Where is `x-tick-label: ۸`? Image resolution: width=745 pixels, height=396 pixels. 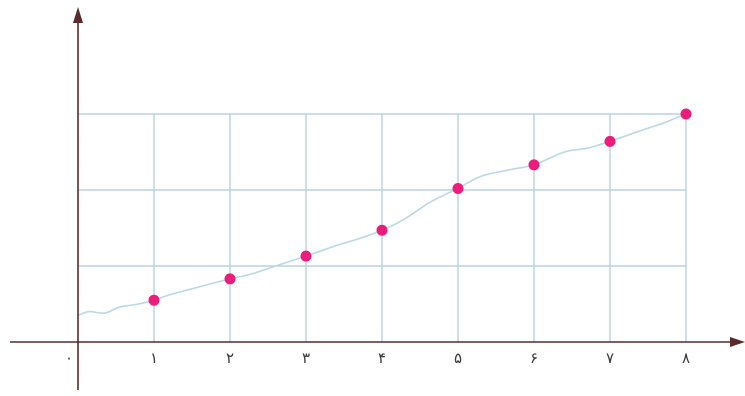
x-tick-label: ۸ is located at coordinates (686, 358).